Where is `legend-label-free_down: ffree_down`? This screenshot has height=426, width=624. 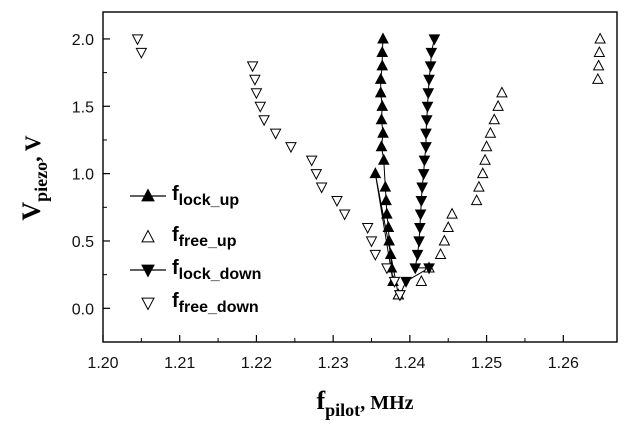 legend-label-free_down: ffree_down is located at coordinates (215, 303).